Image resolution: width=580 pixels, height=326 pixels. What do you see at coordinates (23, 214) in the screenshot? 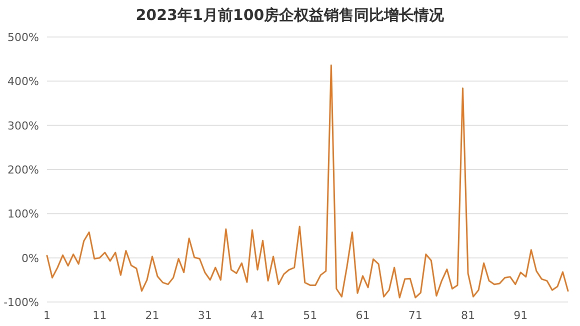
I see `y-tick-label: 100%` at bounding box center [23, 214].